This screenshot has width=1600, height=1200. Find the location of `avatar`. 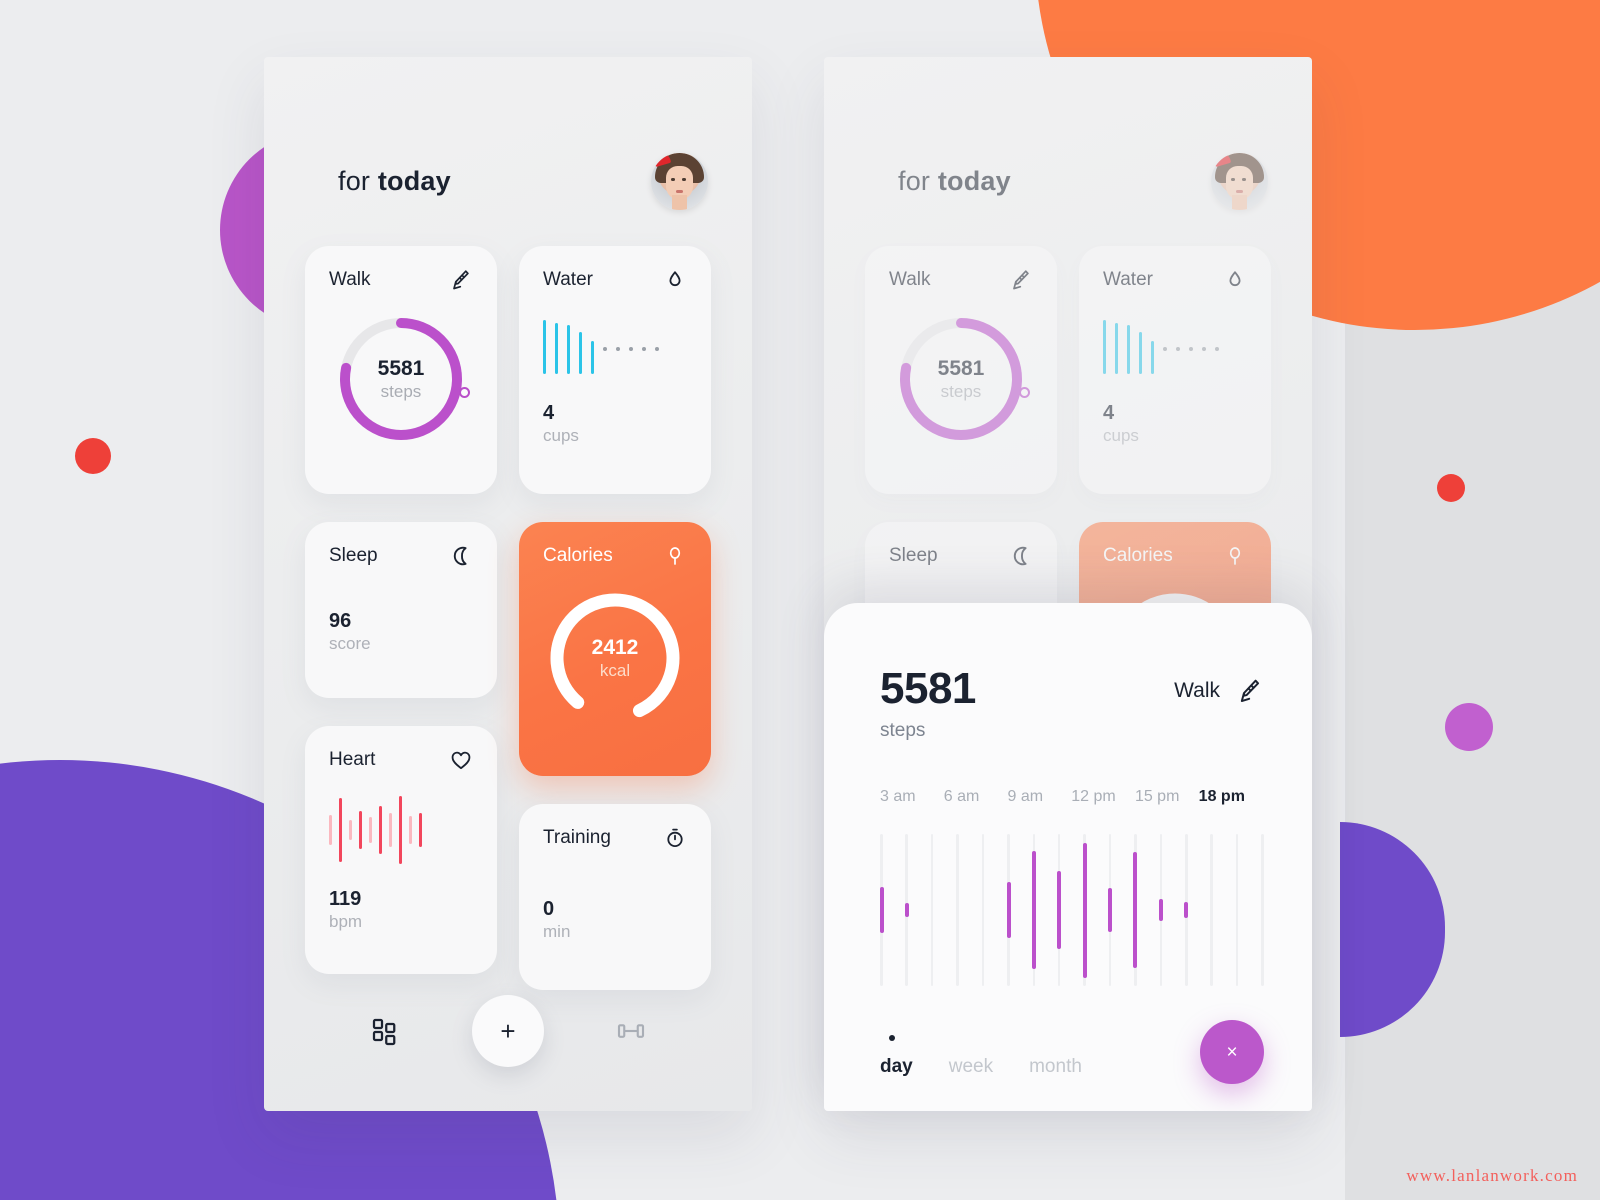

avatar is located at coordinates (679, 181).